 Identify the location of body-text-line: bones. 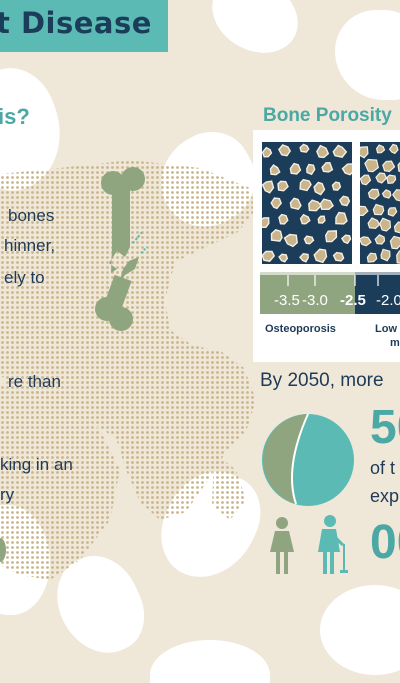
(31, 216).